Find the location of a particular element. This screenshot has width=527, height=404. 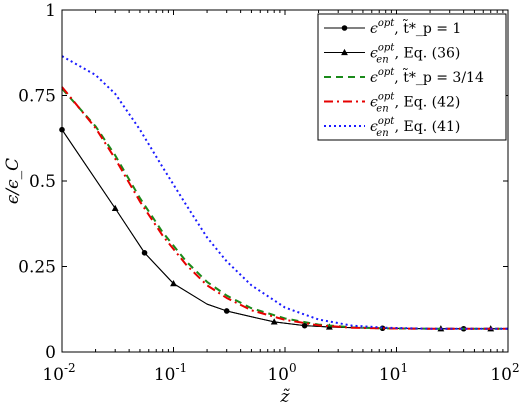

y-tick-label: 0.5 is located at coordinates (42, 182).